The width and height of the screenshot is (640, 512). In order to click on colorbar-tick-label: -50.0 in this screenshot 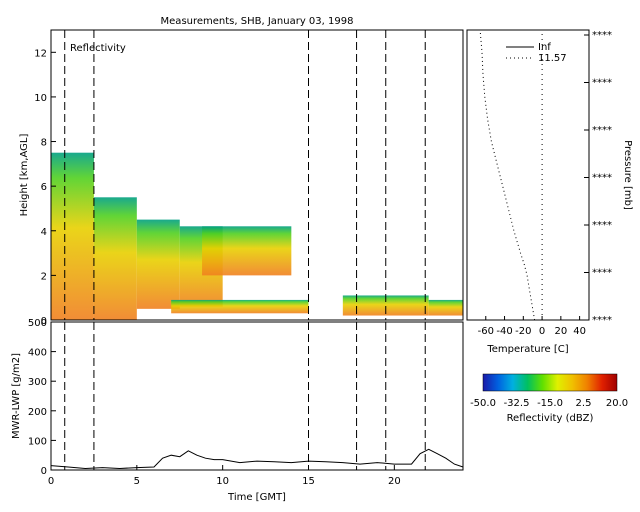, I will do `click(483, 403)`.